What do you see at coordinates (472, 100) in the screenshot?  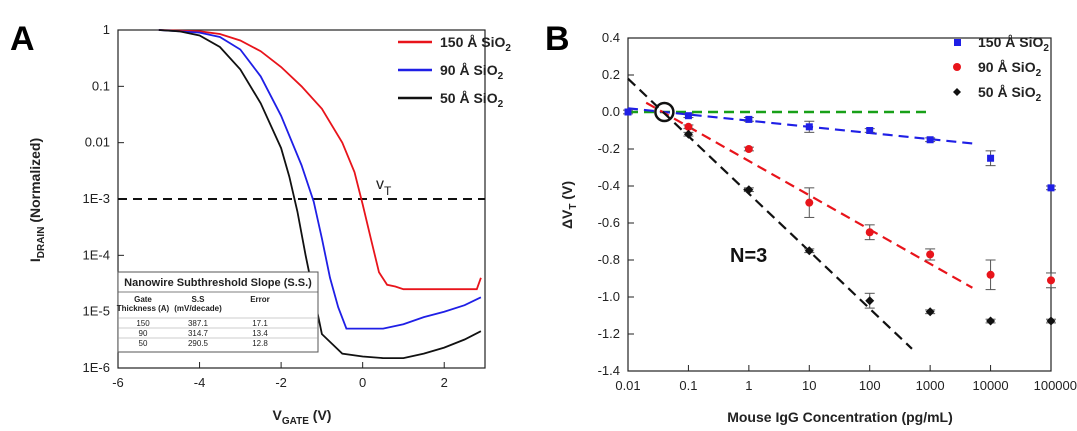 I see `legend-a-label-50: 50 Å SiO2` at bounding box center [472, 100].